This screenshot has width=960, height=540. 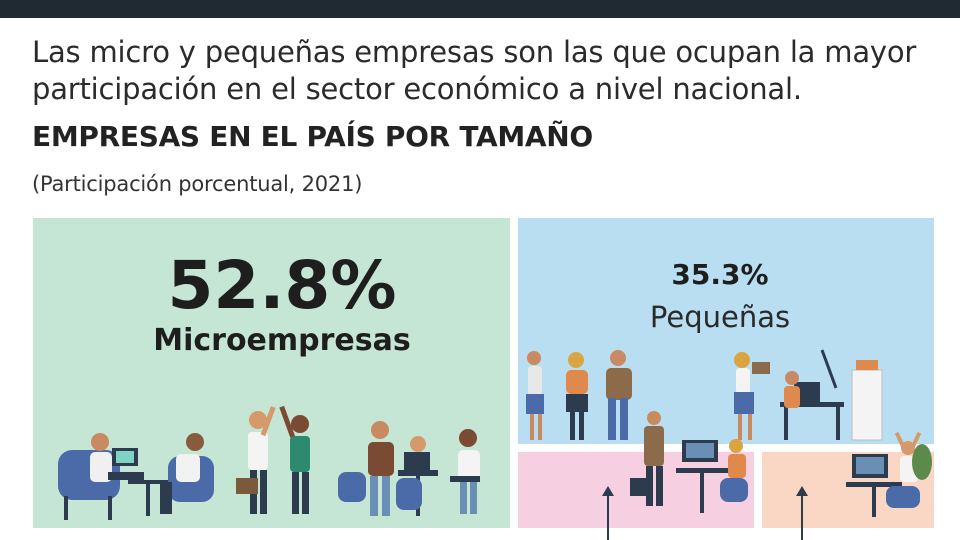 I want to click on micro-value-label: 52.8%, so click(x=282, y=285).